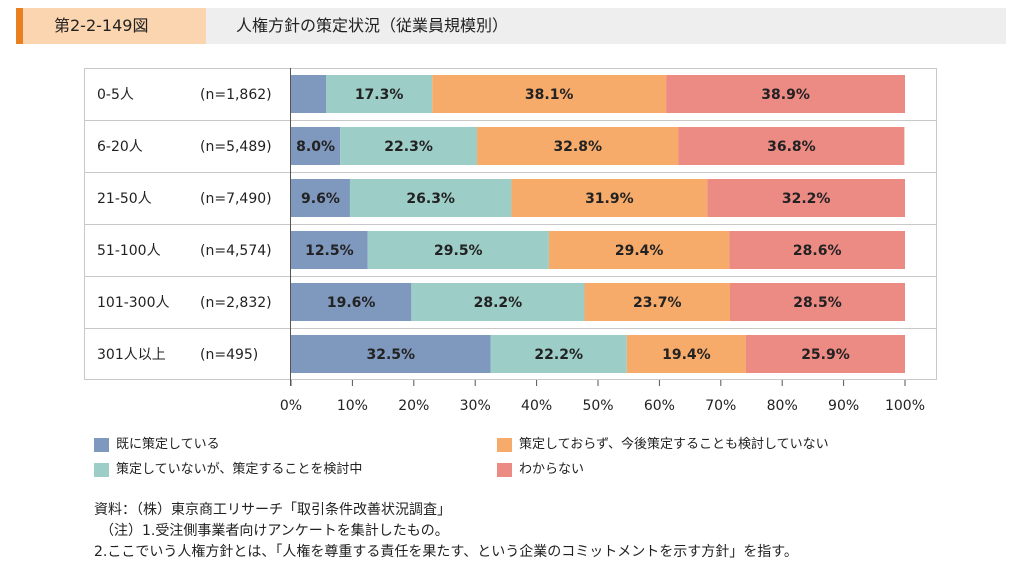 The image size is (1023, 579). I want to click on data-label: 32.8%, so click(577, 147).